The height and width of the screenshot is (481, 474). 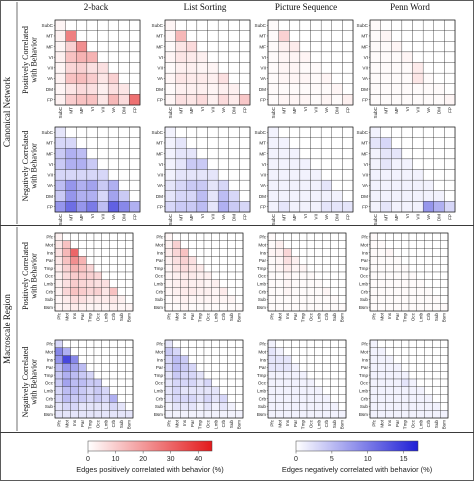 What do you see at coordinates (436, 317) in the screenshot?
I see `x-tick-label: Sub` at bounding box center [436, 317].